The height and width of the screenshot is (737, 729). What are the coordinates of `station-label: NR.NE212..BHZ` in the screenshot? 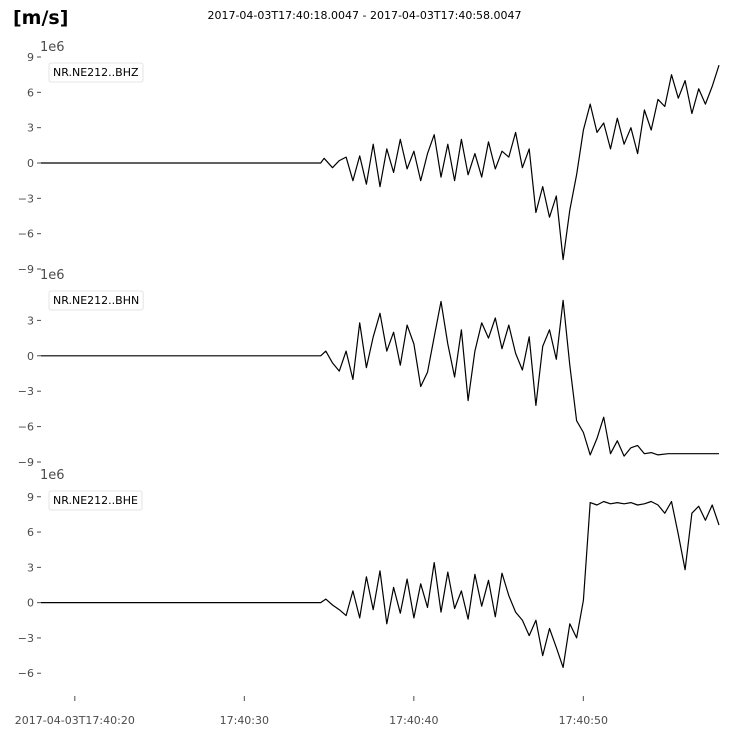 It's located at (96, 72).